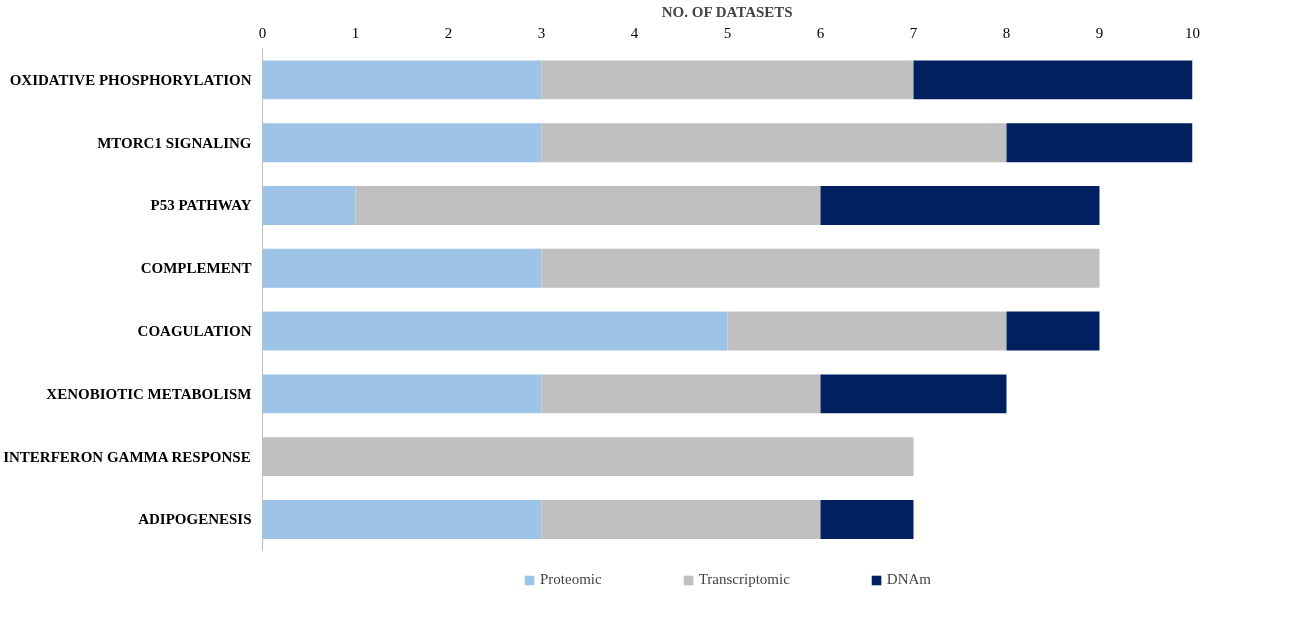  Describe the element at coordinates (744, 579) in the screenshot. I see `legend-label: Transcriptomic` at that location.